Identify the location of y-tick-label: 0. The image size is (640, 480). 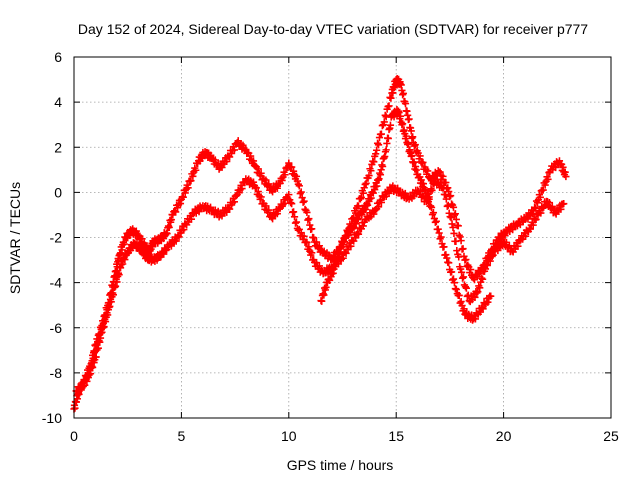
(58, 192).